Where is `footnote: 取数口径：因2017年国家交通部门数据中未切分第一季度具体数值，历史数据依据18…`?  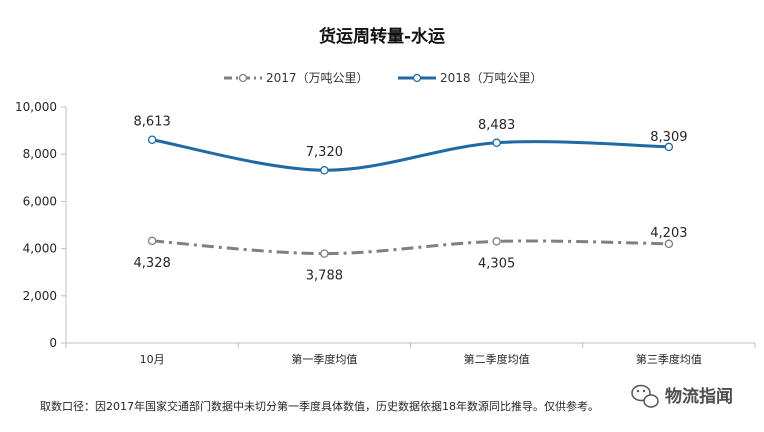
footnote: 取数口径：因2017年国家交通部门数据中未切分第一季度具体数值，历史数据依据18… is located at coordinates (319, 406).